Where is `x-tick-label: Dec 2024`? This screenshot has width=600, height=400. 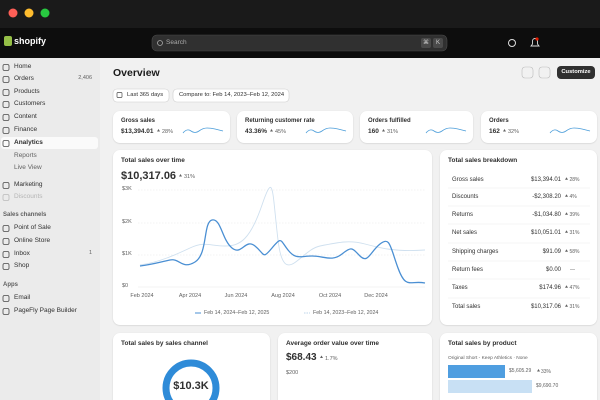
x-tick-label: Dec 2024 is located at coordinates (376, 296).